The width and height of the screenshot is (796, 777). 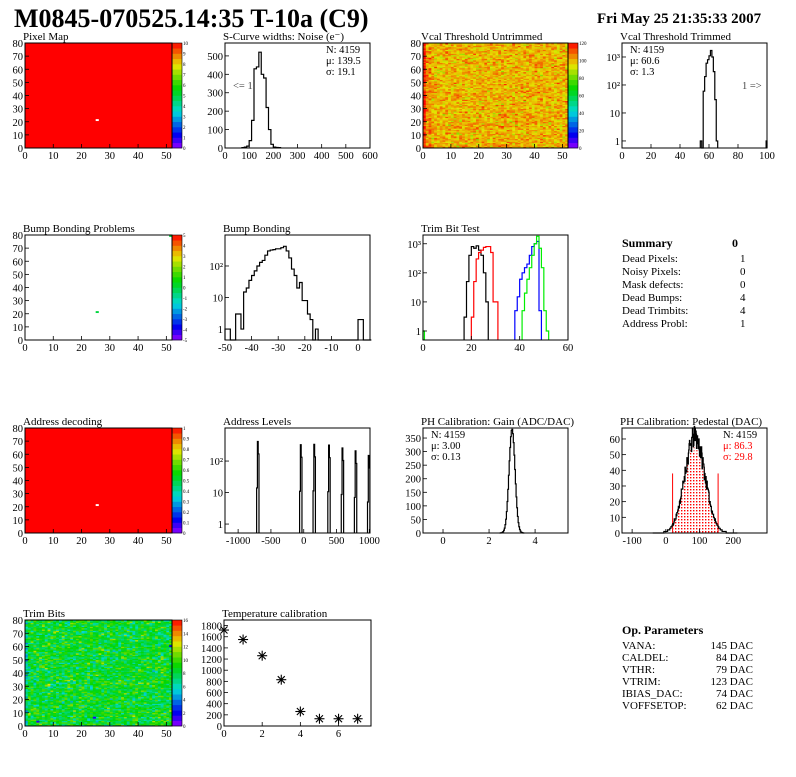 I want to click on y-tick-label: 250, so click(x=413, y=466).